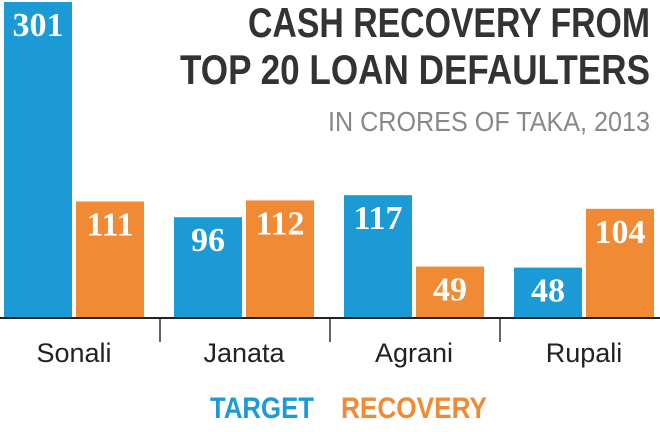 This screenshot has height=432, width=660. What do you see at coordinates (262, 408) in the screenshot?
I see `legend-label: TARGET` at bounding box center [262, 408].